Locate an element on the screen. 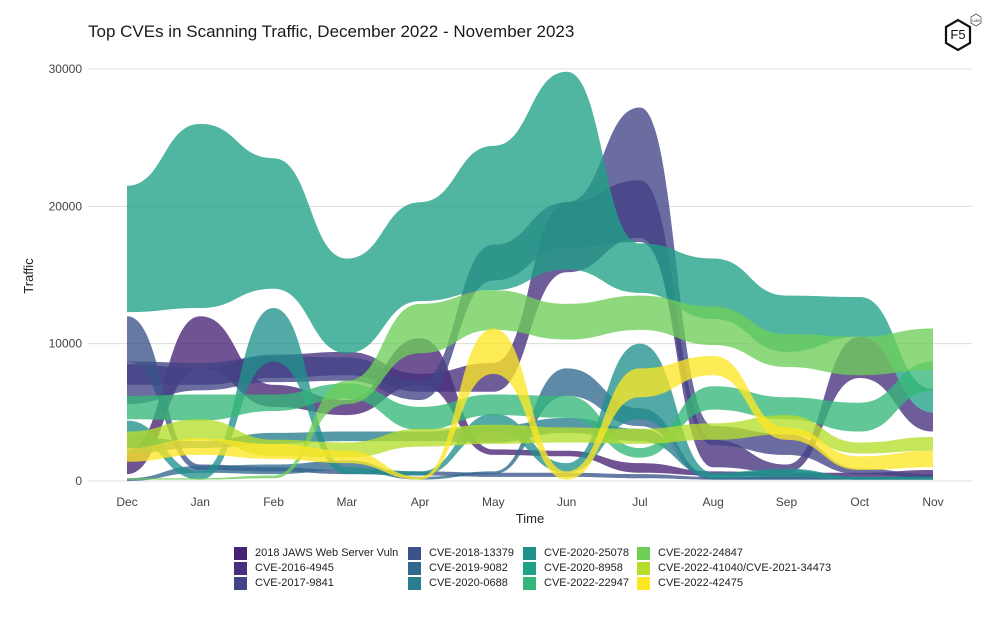 This screenshot has width=1000, height=625. x-tick-label: Jun is located at coordinates (566, 502).